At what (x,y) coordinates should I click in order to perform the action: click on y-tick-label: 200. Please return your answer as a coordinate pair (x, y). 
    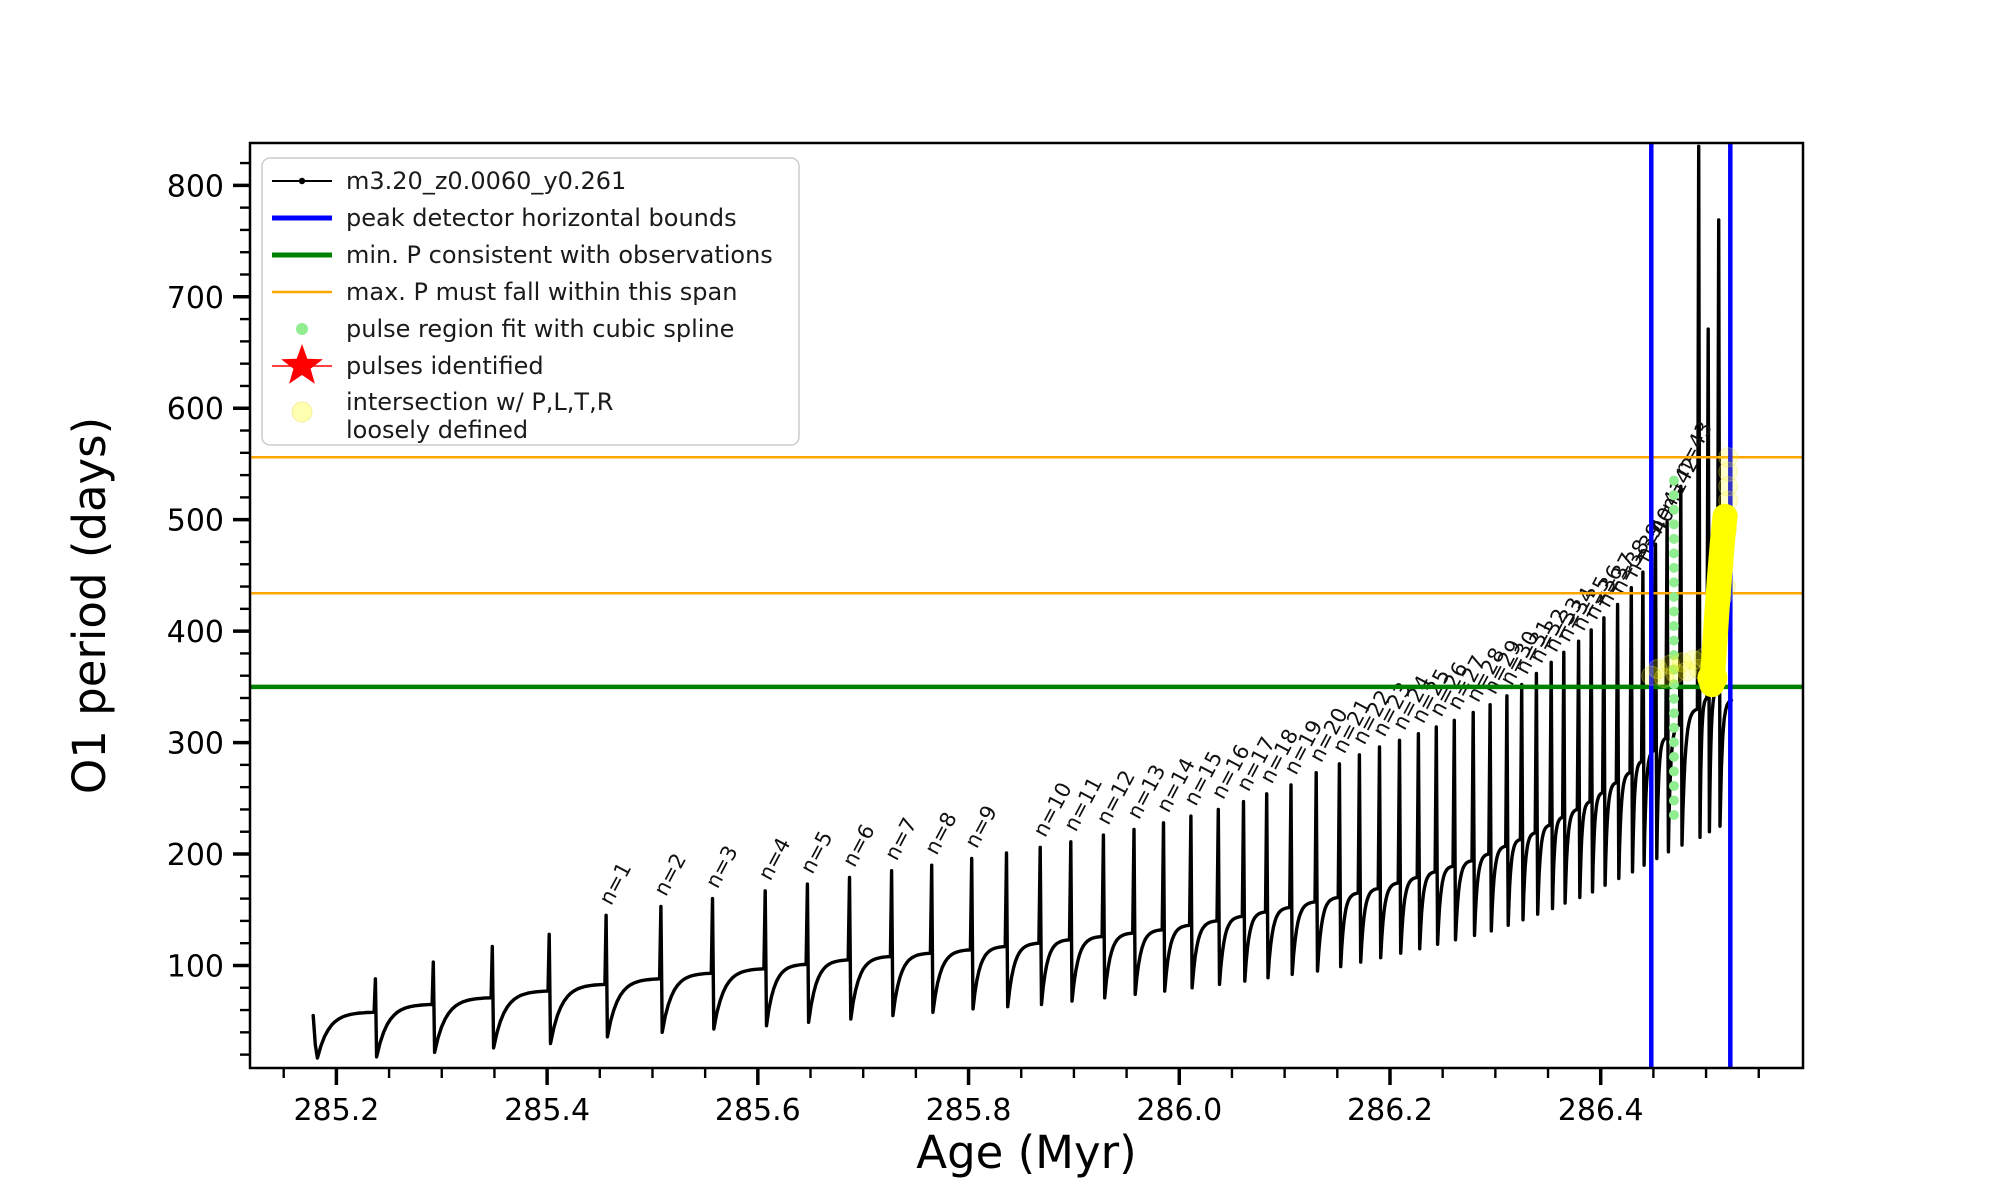
    Looking at the image, I should click on (195, 855).